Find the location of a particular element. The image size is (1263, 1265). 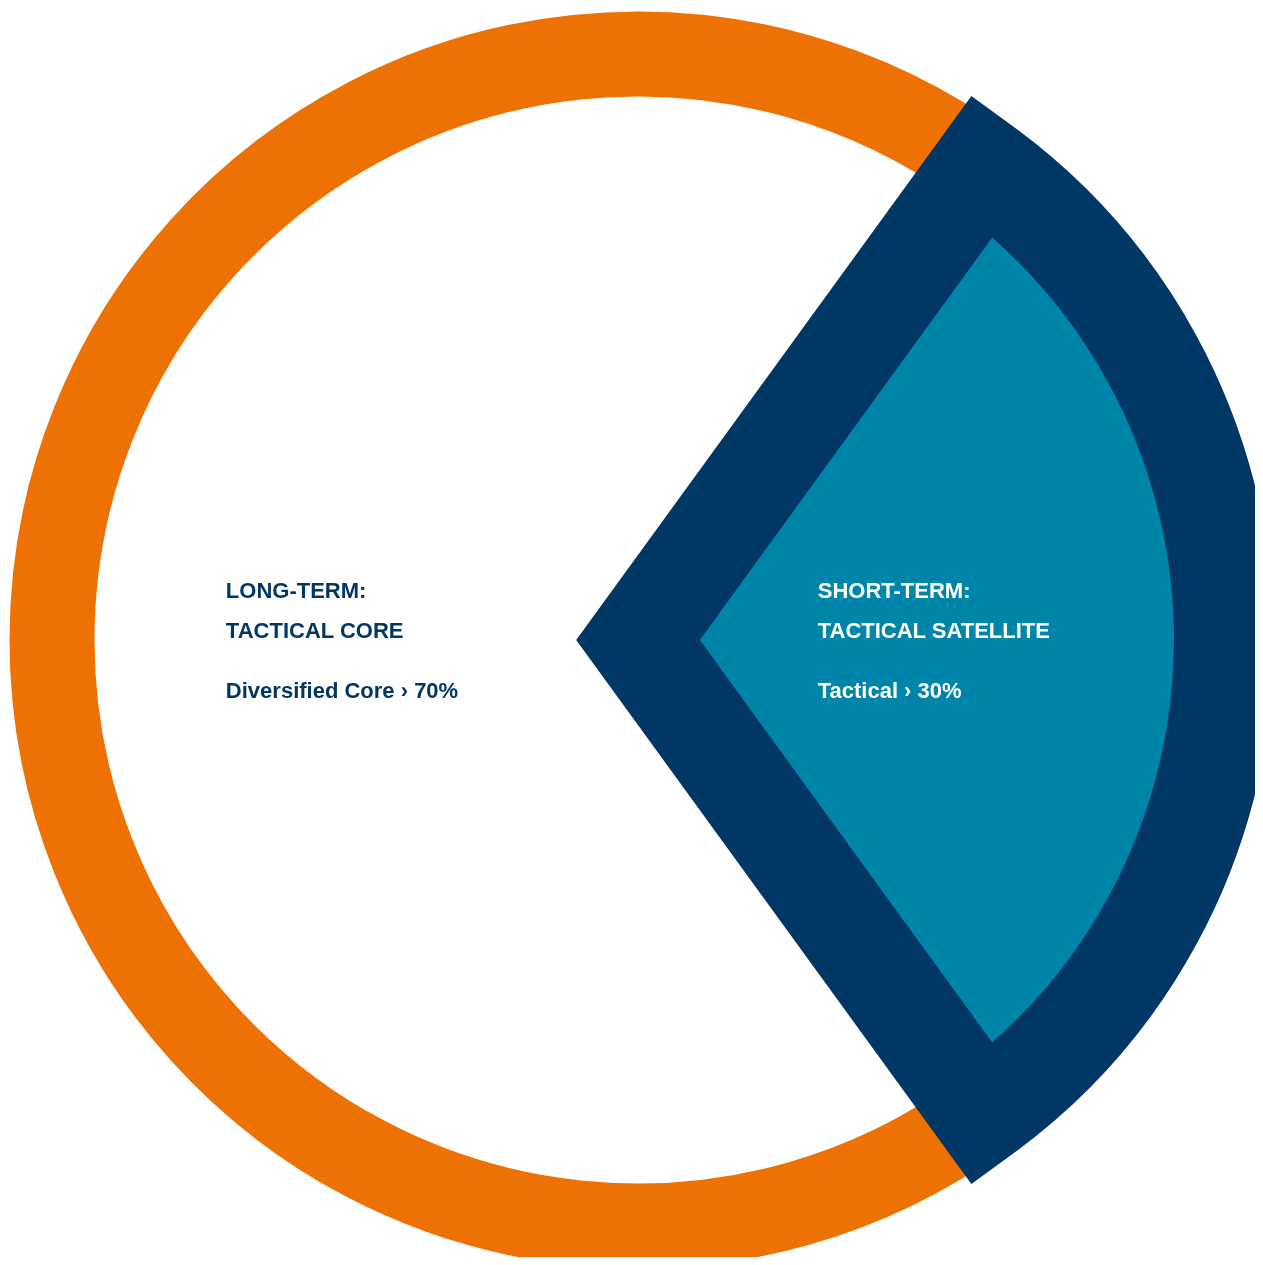

data-label: Diversified Core › 70% is located at coordinates (342, 690).